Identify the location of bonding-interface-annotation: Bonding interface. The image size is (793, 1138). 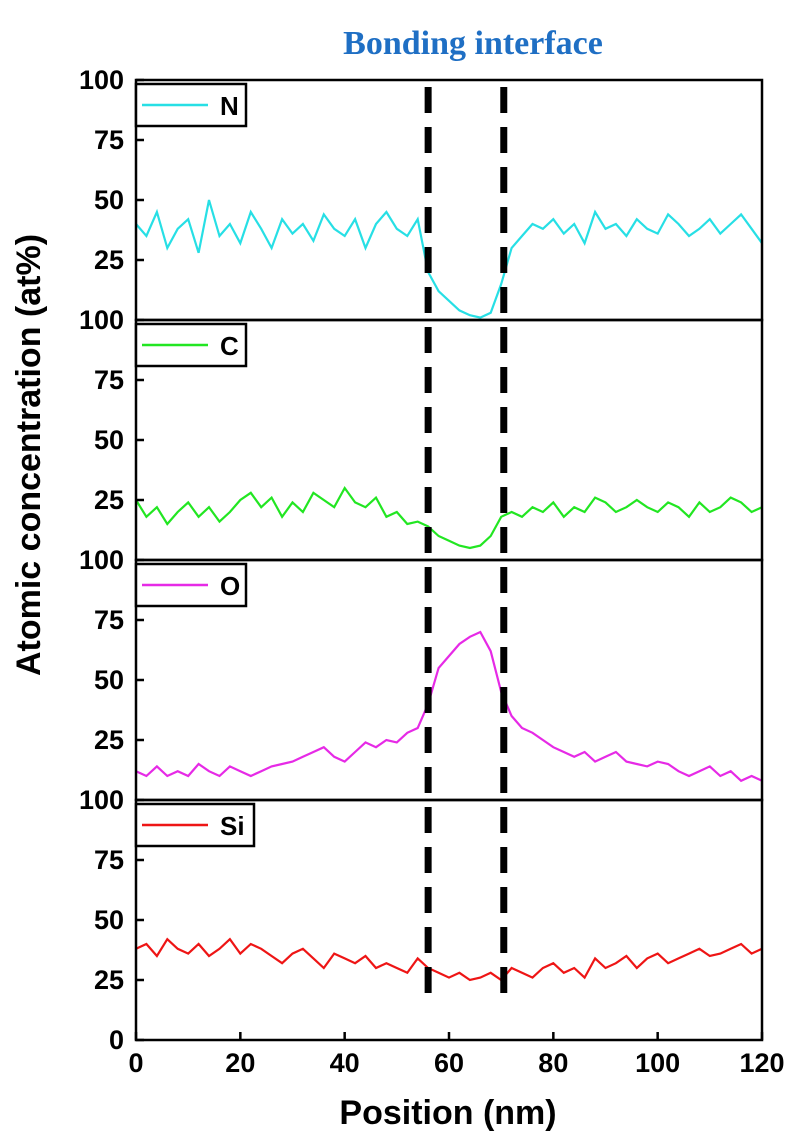
(473, 43).